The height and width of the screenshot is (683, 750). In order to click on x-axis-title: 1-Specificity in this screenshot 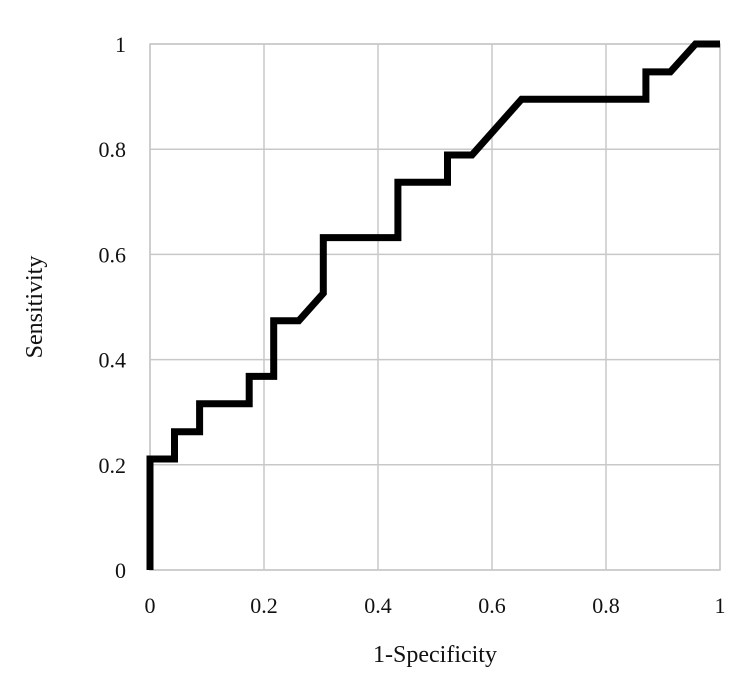, I will do `click(435, 655)`.